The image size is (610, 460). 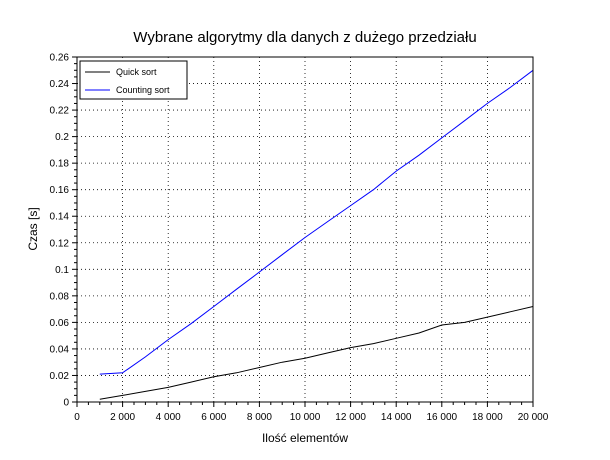 I want to click on y-tick-label: 0, so click(x=66, y=403).